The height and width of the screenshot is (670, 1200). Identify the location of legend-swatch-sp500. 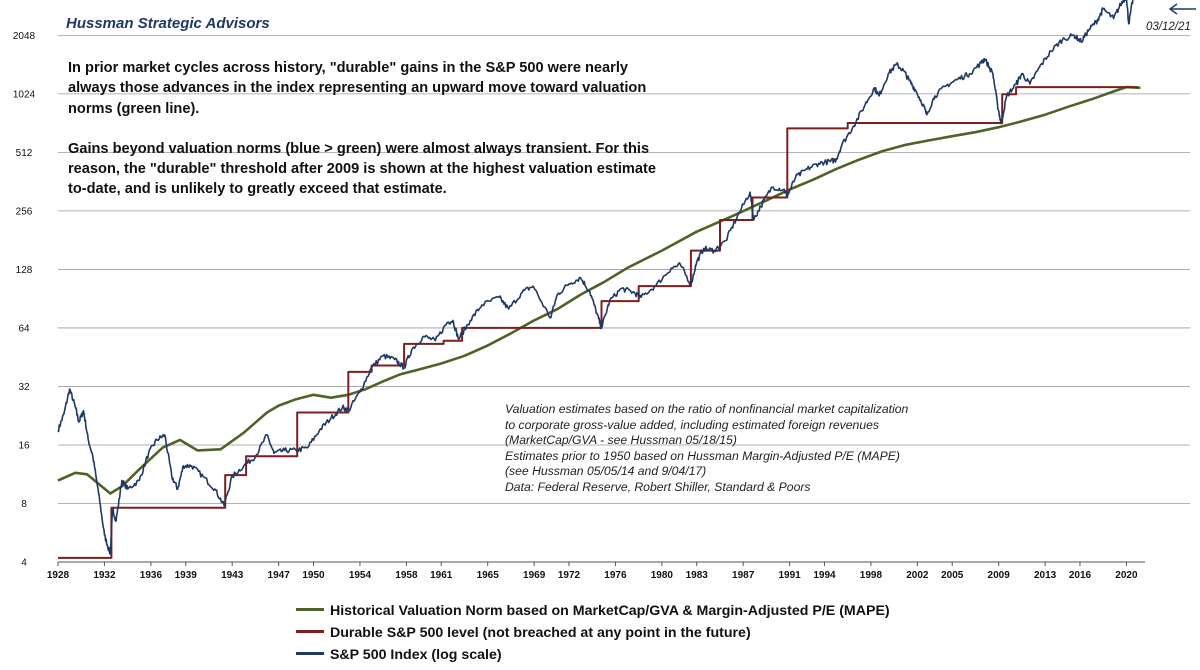
(310, 653).